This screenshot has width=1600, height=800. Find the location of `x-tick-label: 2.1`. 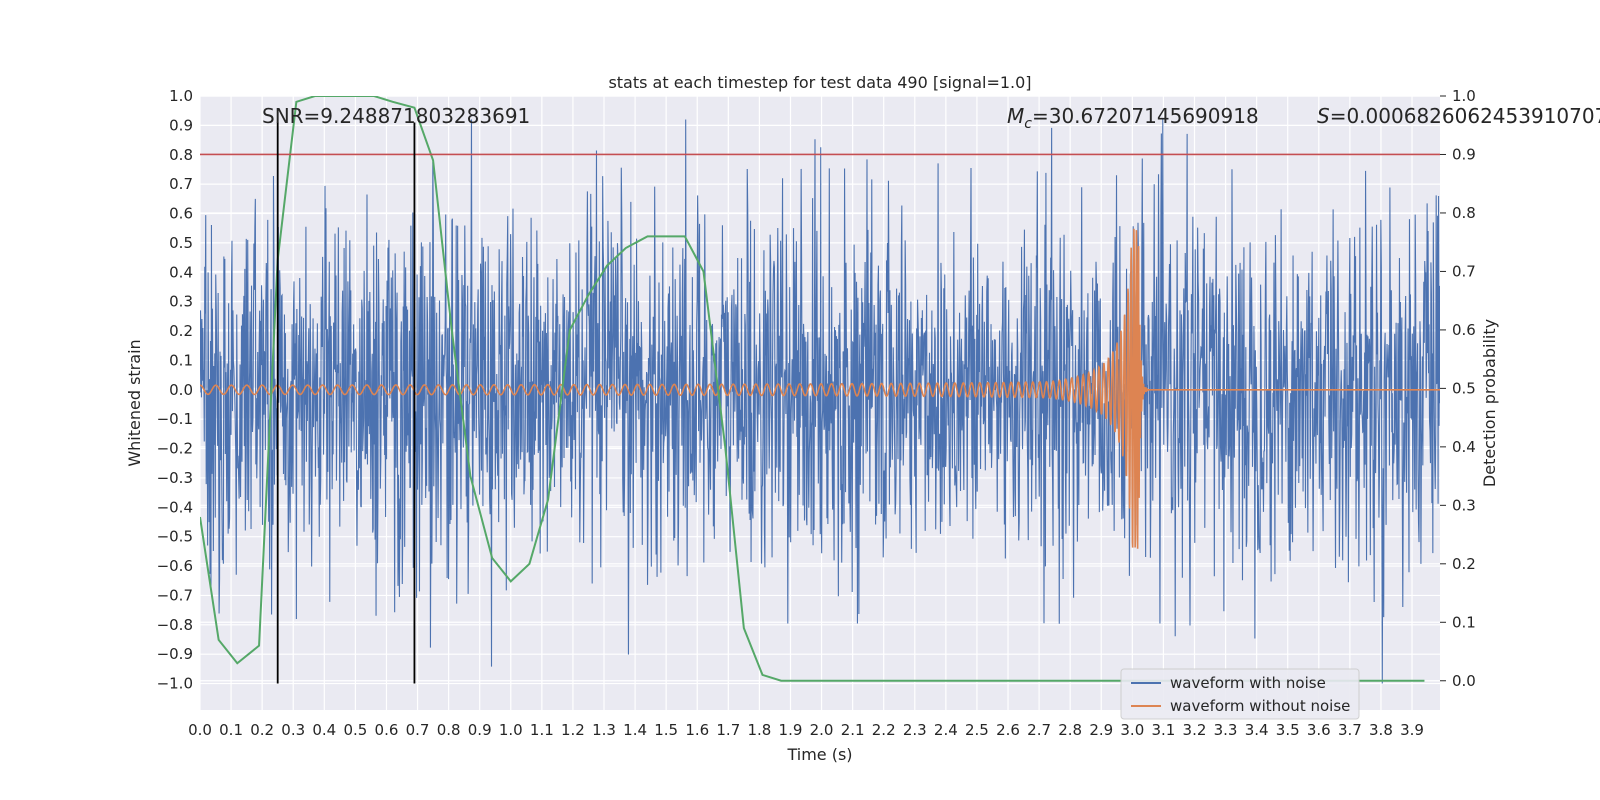

x-tick-label: 2.1 is located at coordinates (853, 730).